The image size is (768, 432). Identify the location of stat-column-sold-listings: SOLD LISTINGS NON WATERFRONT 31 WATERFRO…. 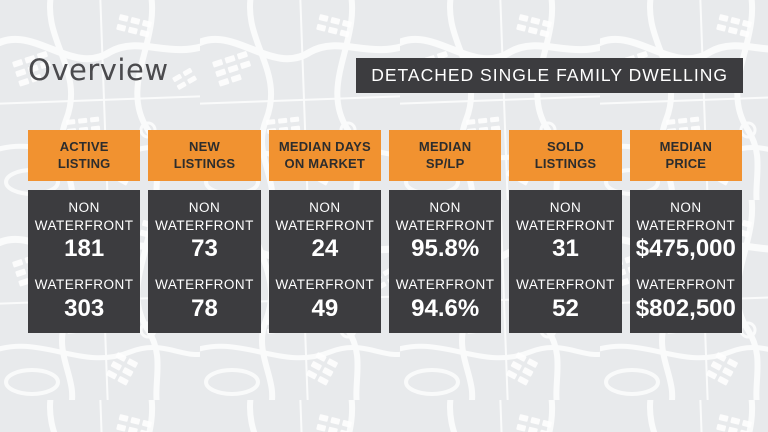
(565, 231).